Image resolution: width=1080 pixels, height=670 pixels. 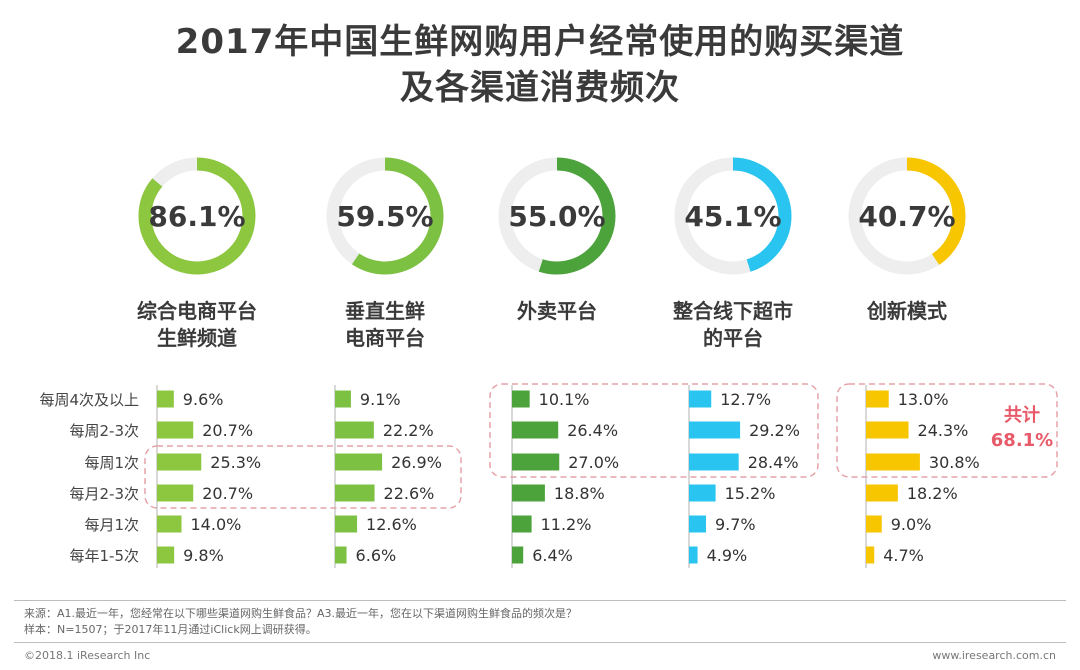 I want to click on frequency-label: 每月2-3次, so click(x=105, y=494).